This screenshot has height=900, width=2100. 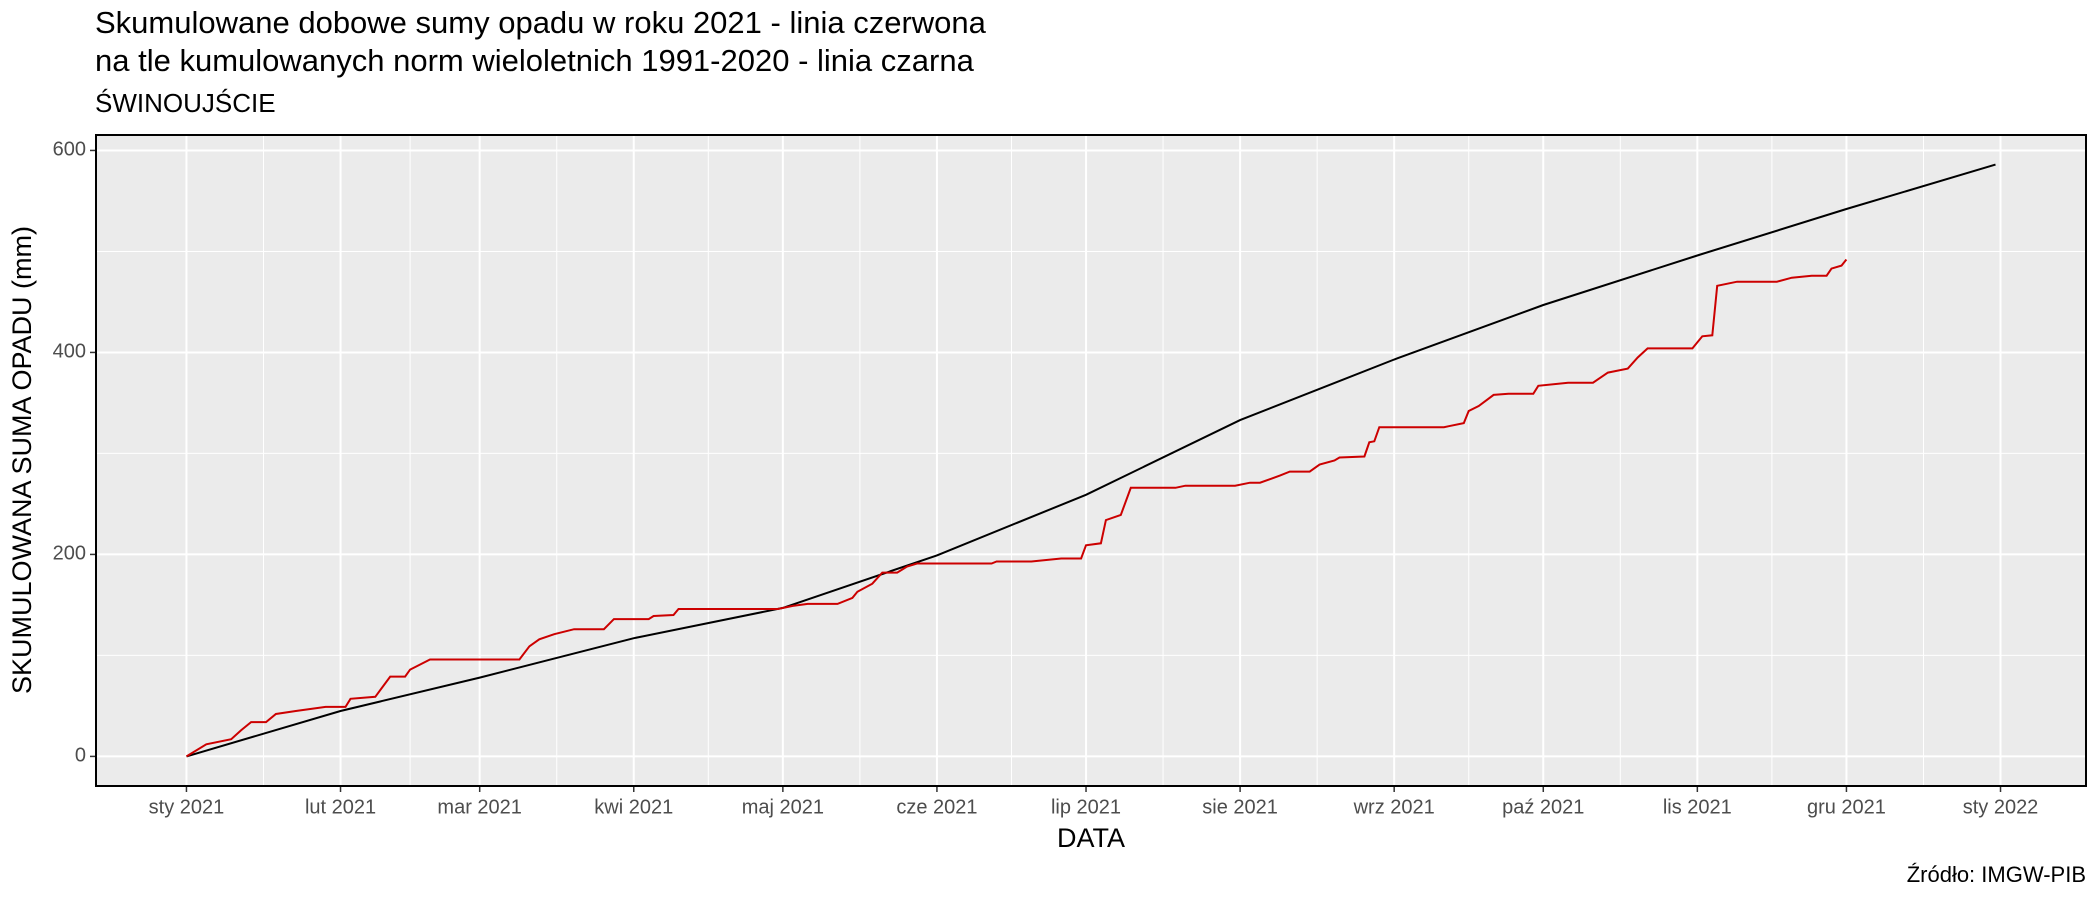 What do you see at coordinates (633, 807) in the screenshot?
I see `x-tick-label: kwi 2021` at bounding box center [633, 807].